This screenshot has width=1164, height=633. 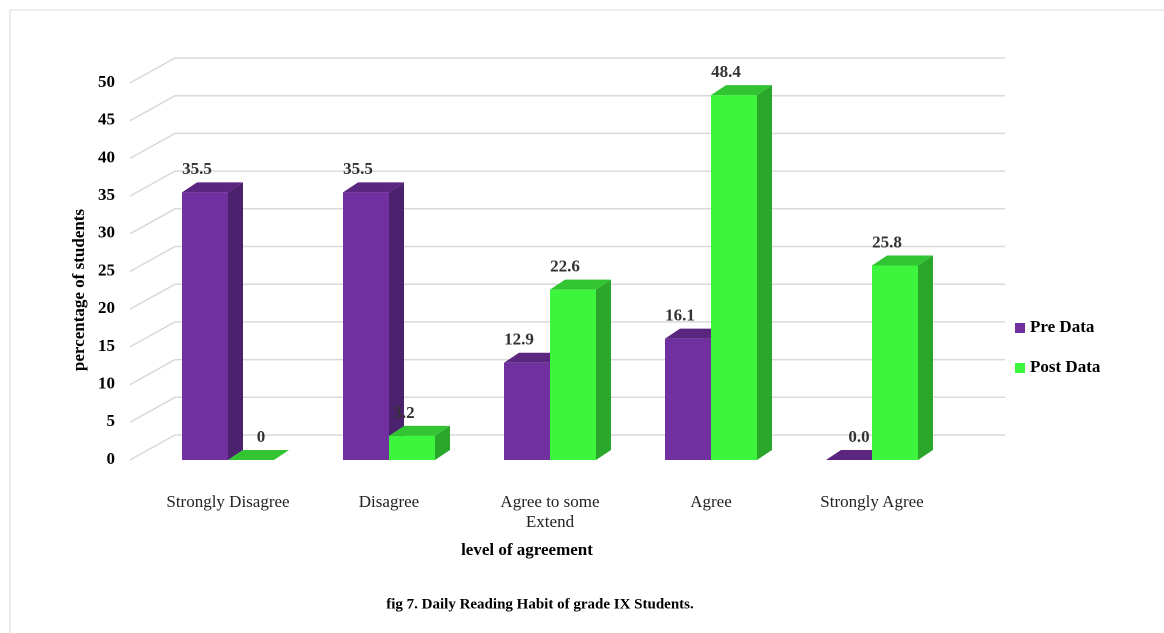 What do you see at coordinates (78, 290) in the screenshot?
I see `y-axis-title: percentage of students` at bounding box center [78, 290].